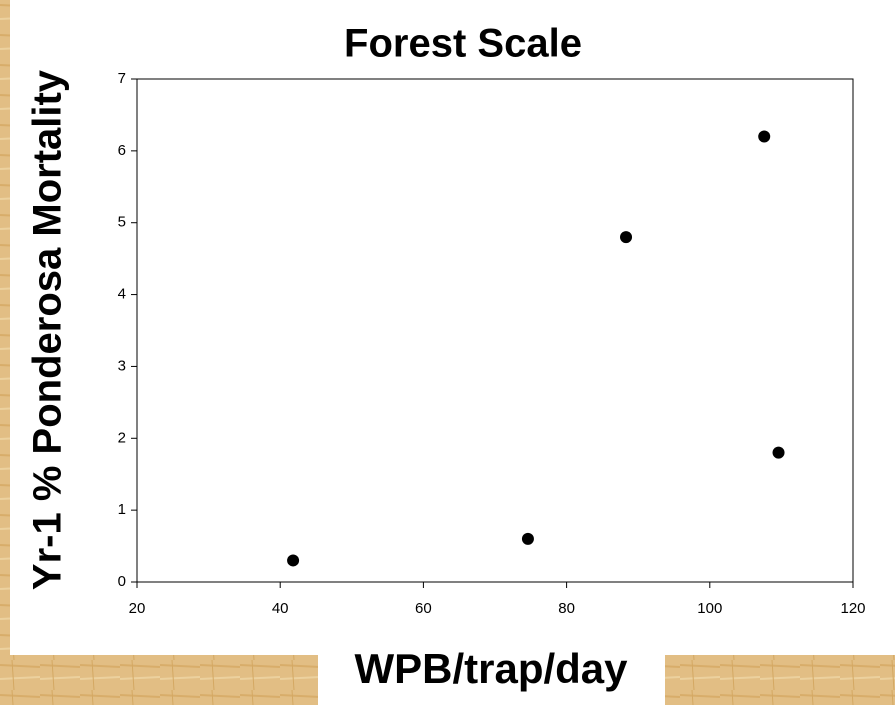  I want to click on x-axis-label: WPB/trap/day, so click(491, 668).